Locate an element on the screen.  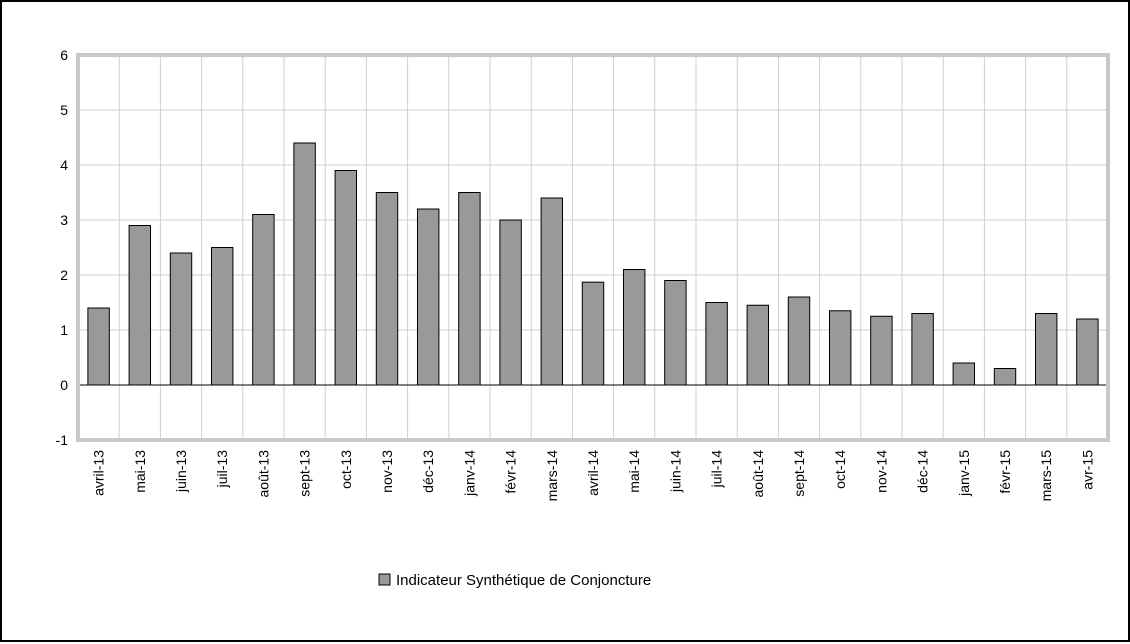
x-tick-label: nov-13 is located at coordinates (387, 471).